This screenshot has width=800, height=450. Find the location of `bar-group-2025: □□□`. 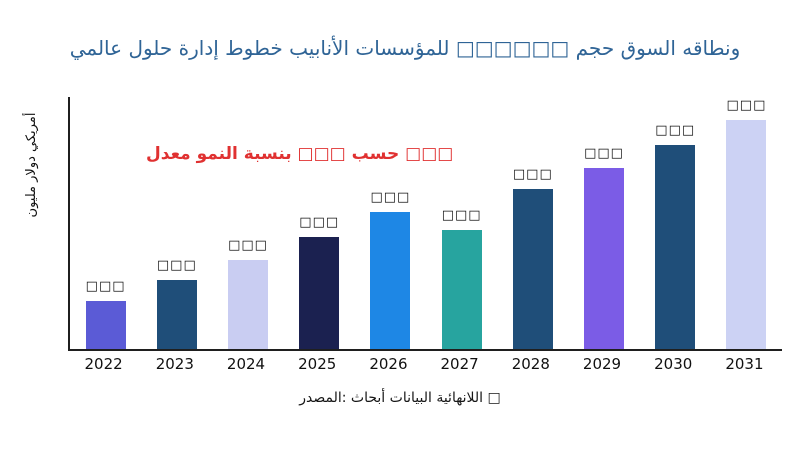

bar-group-2025: □□□ is located at coordinates (319, 282).